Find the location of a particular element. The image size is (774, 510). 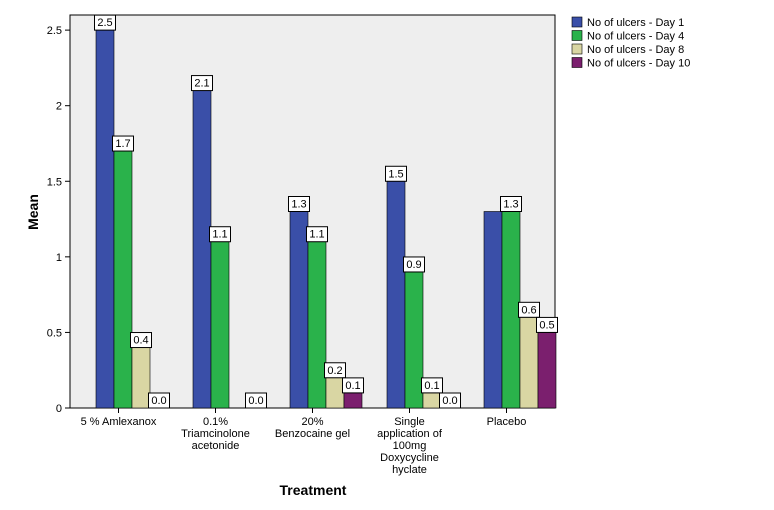

data-label: 2.5 is located at coordinates (105, 22).